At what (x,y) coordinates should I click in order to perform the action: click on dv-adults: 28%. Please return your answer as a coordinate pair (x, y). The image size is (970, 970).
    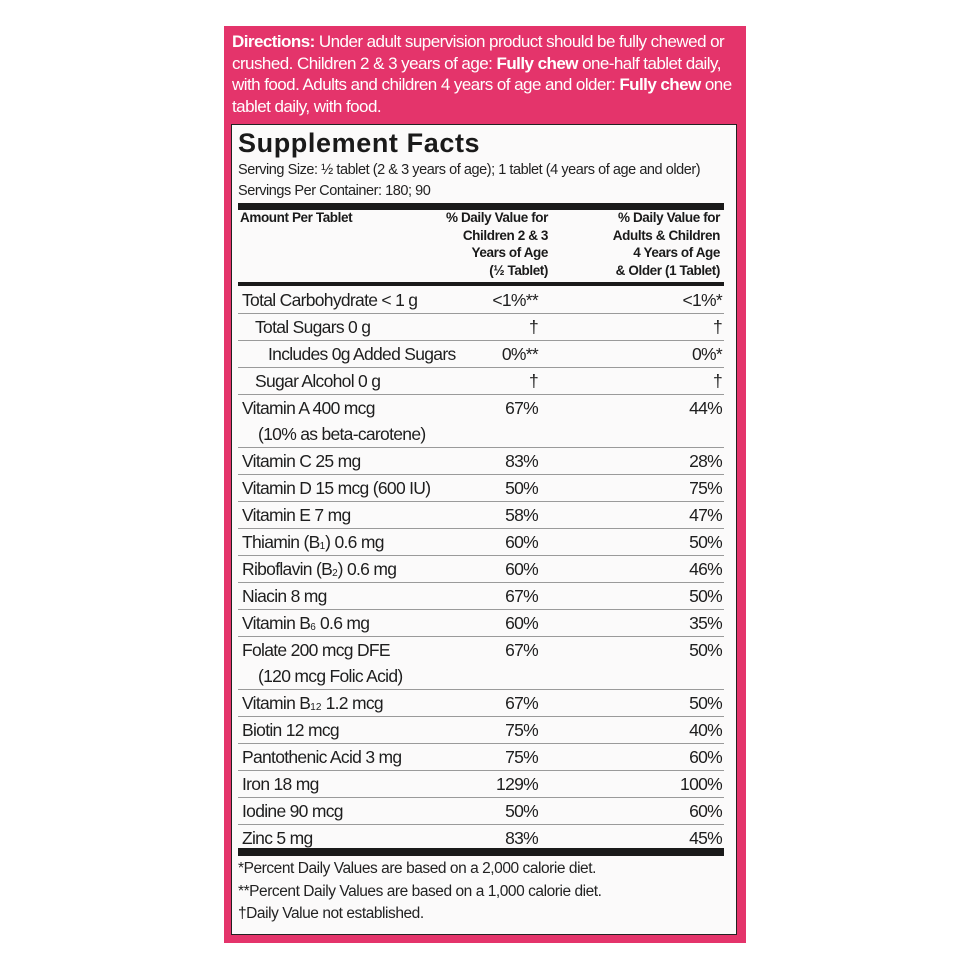
    Looking at the image, I should click on (706, 461).